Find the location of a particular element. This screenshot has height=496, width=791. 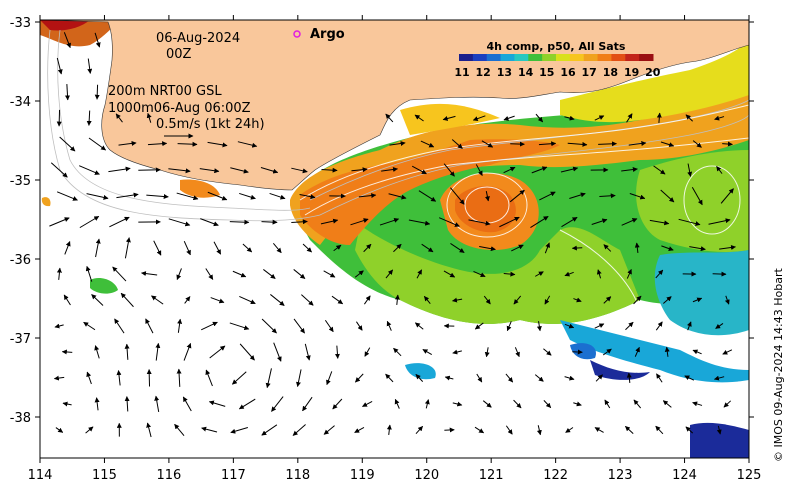

lat-tick-label: -35 is located at coordinates (20, 181).